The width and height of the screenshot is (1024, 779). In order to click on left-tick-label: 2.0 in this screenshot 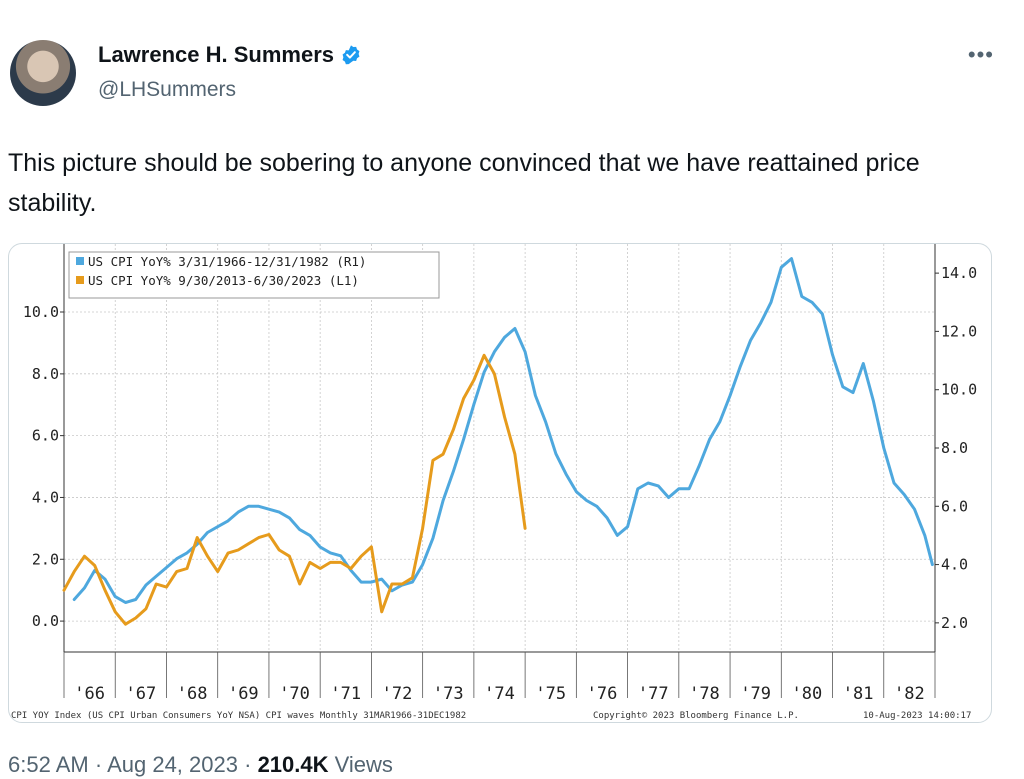, I will do `click(45, 559)`.